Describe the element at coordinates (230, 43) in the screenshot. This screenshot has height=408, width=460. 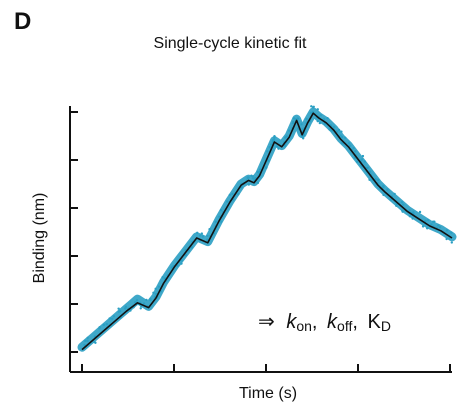
I see `chart-title: Single-cycle kinetic fit` at that location.